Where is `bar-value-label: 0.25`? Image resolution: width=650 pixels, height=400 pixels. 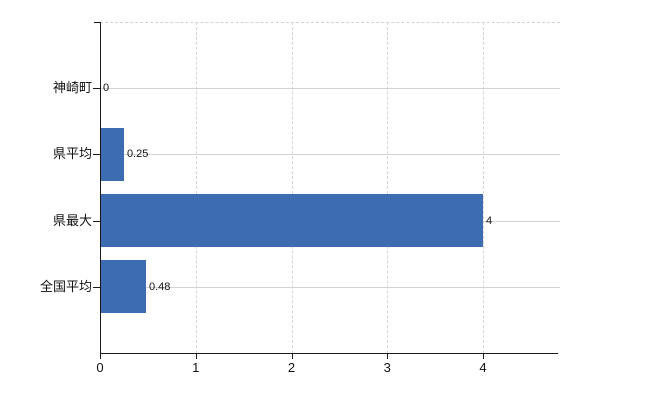 bar-value-label: 0.25 is located at coordinates (137, 154).